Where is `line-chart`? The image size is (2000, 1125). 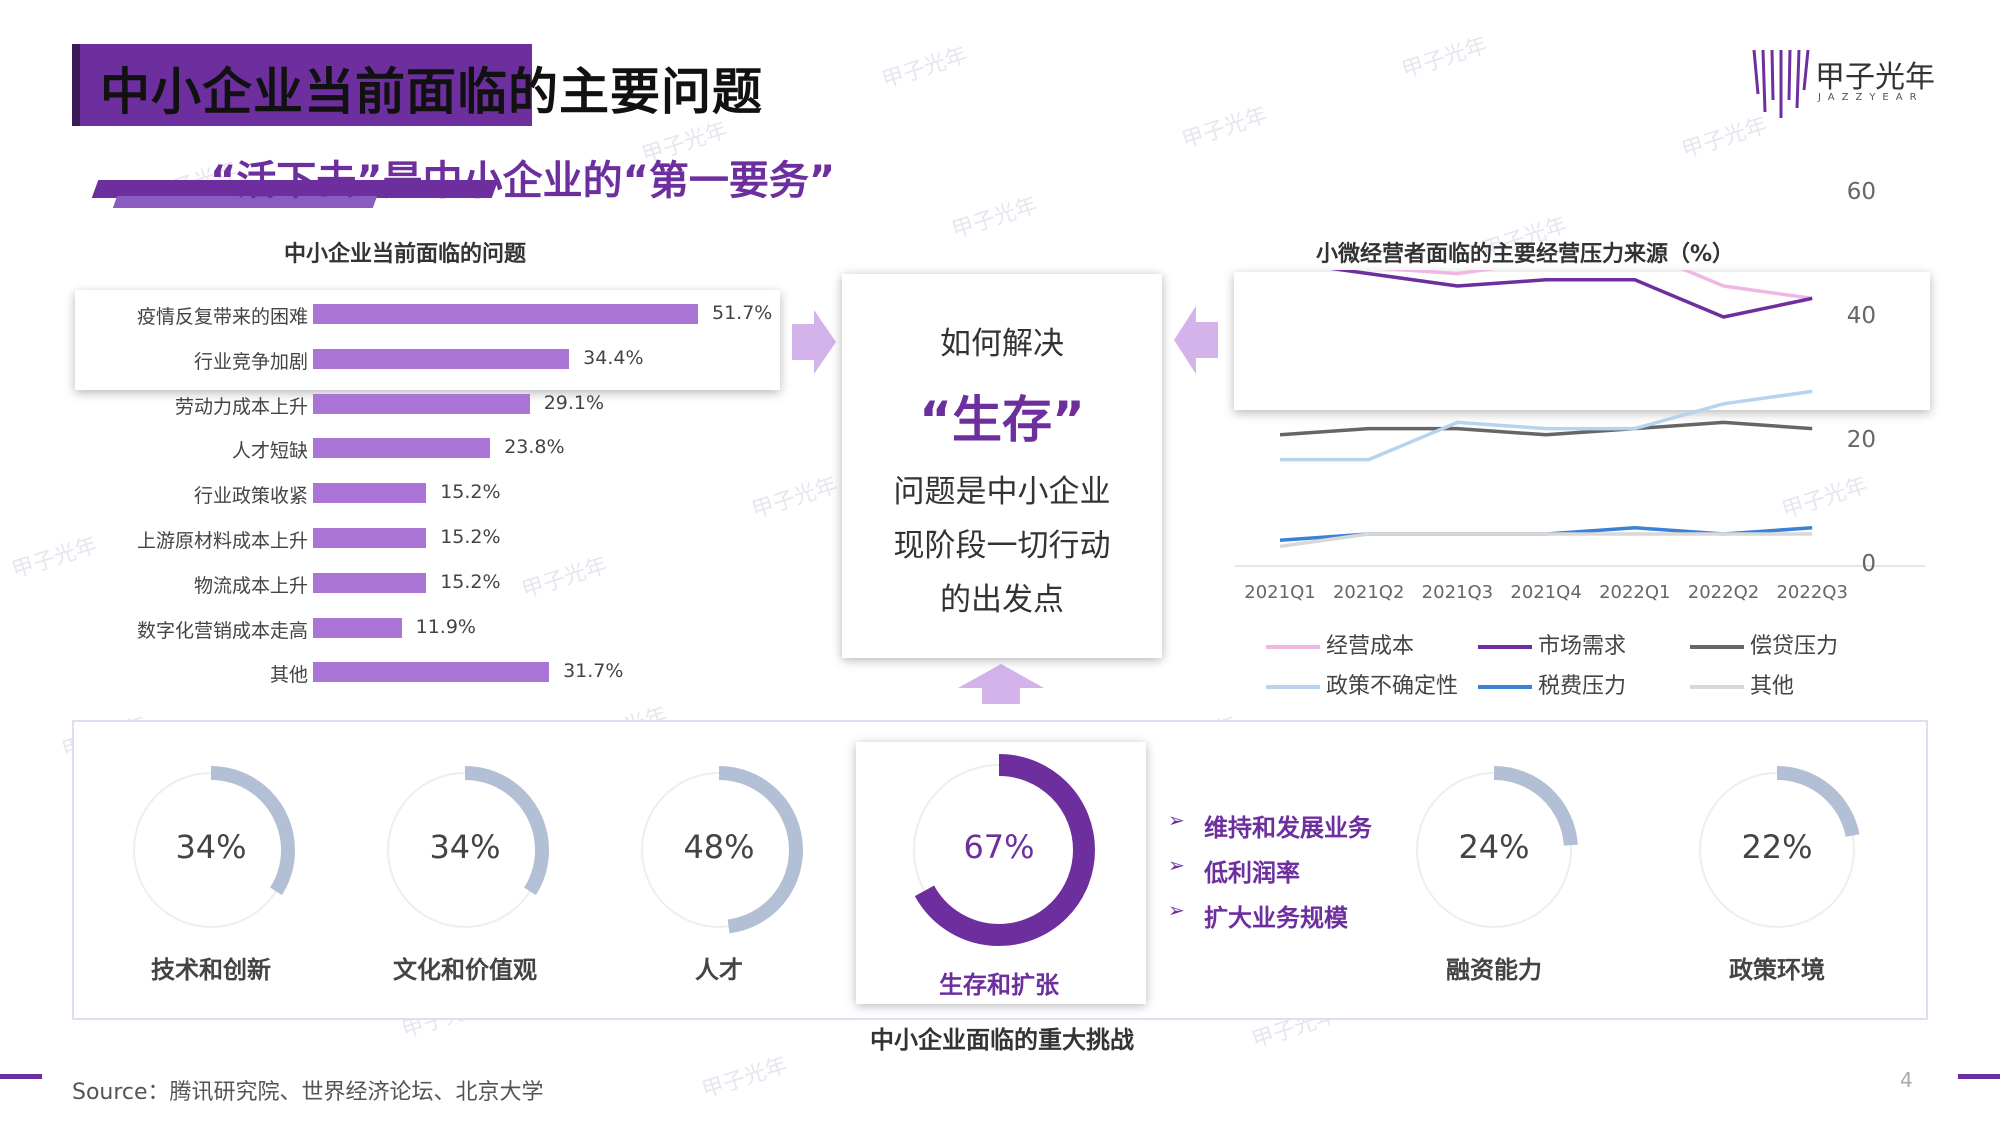 line-chart is located at coordinates (1580, 418).